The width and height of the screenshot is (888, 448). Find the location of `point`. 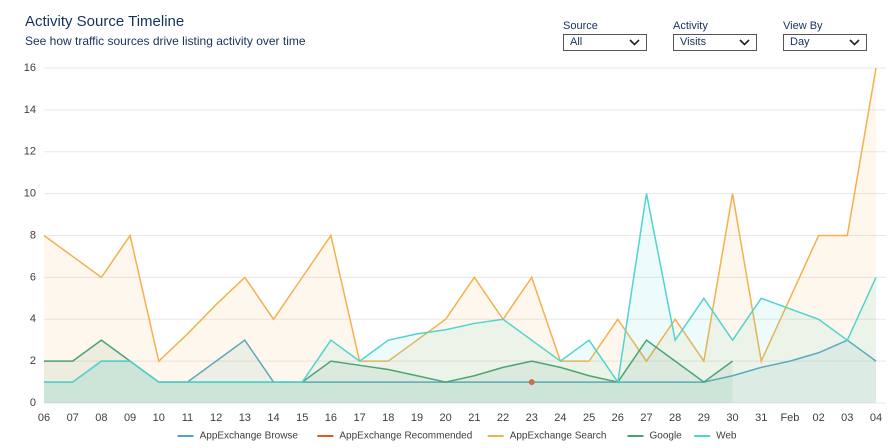

point is located at coordinates (531, 382).